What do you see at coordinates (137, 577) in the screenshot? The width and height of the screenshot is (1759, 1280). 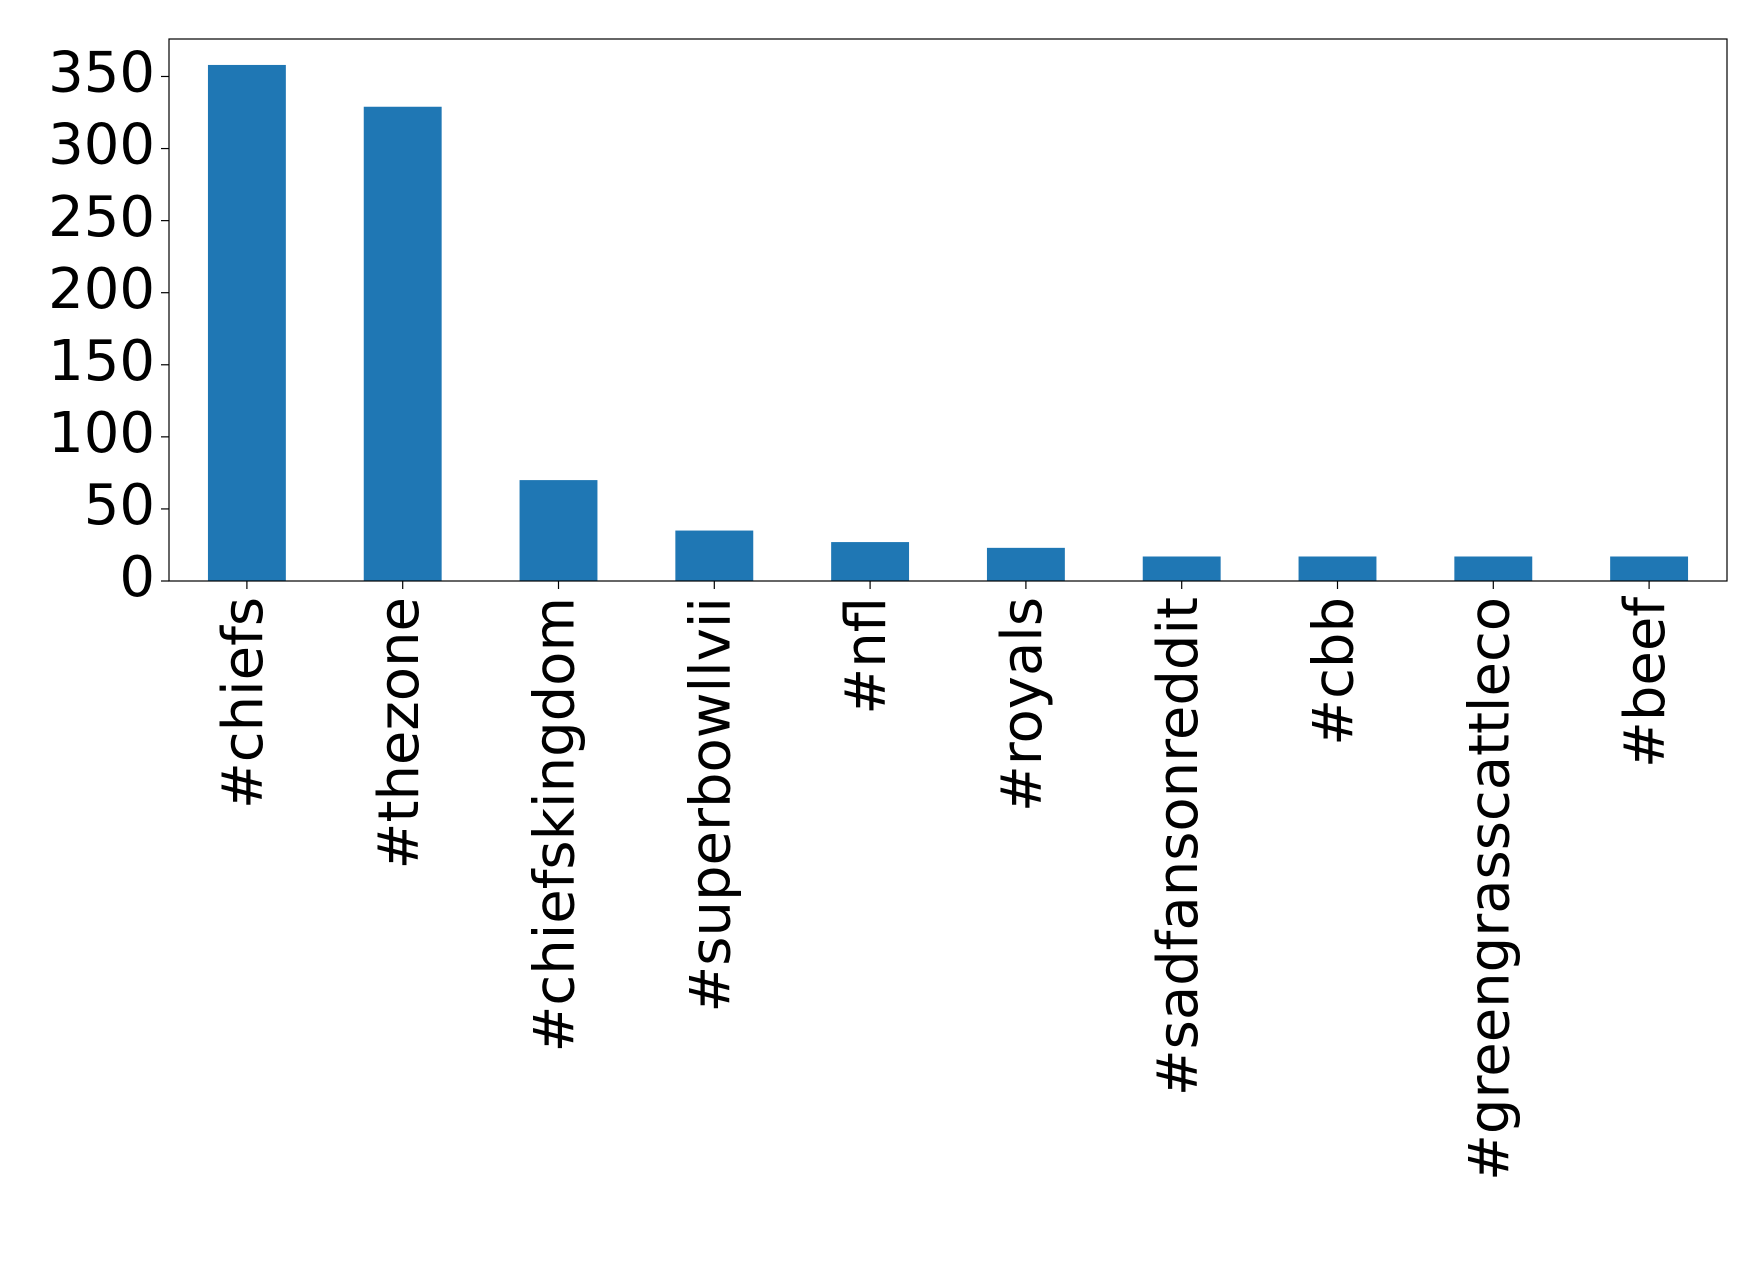 I see `y-tick-label: 0` at bounding box center [137, 577].